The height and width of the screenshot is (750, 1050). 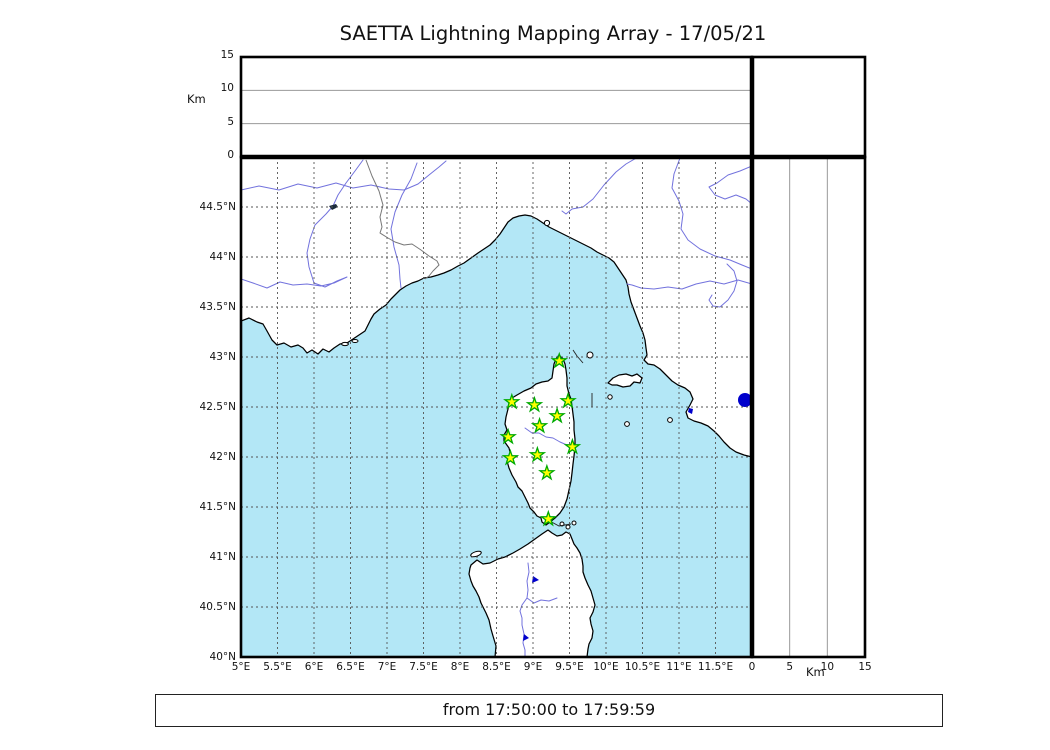 What do you see at coordinates (241, 667) in the screenshot?
I see `lon-tick-label: 5°E` at bounding box center [241, 667].